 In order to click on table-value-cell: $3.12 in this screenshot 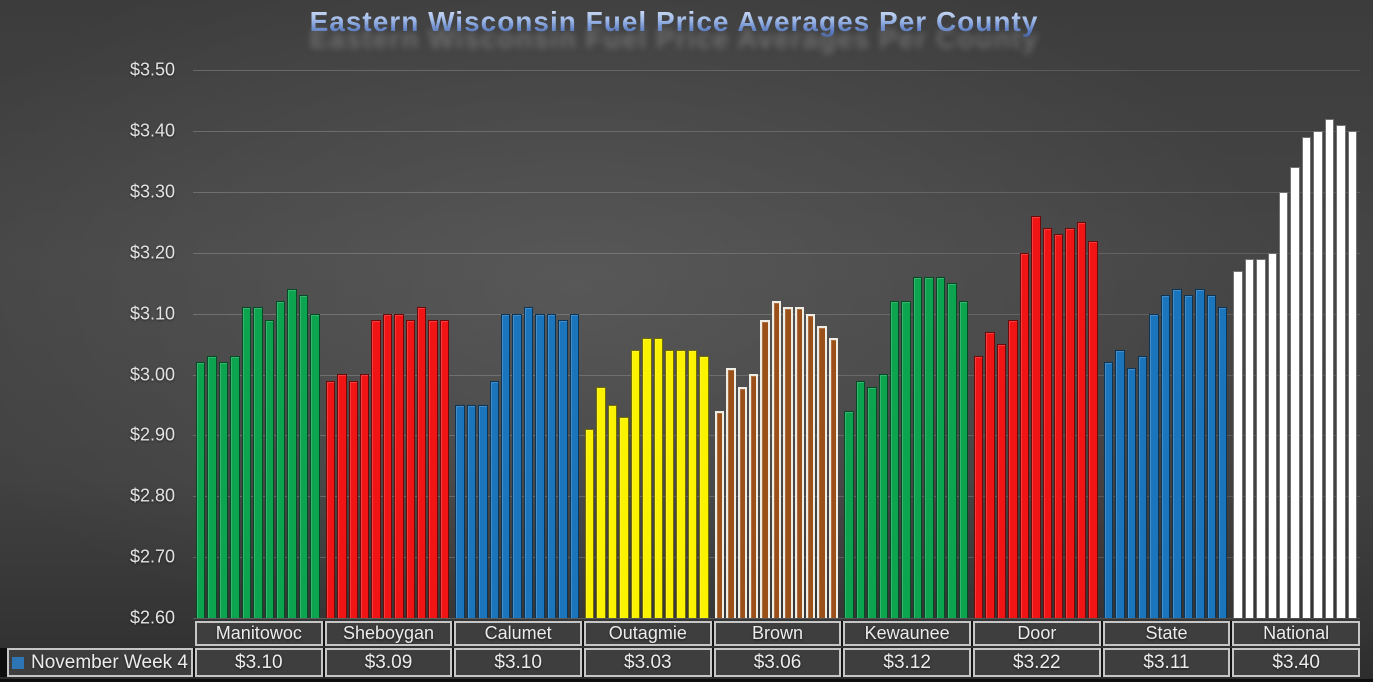, I will do `click(907, 662)`.